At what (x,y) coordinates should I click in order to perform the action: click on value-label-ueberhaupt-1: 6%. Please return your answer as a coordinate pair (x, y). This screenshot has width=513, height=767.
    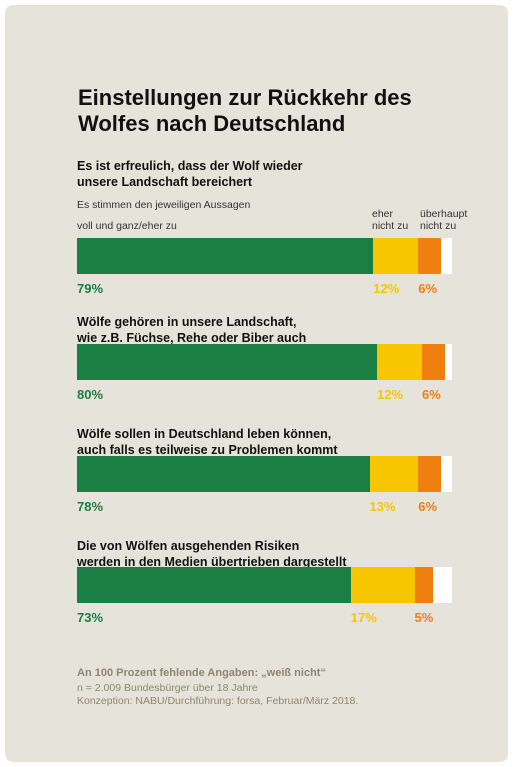
    Looking at the image, I should click on (428, 288).